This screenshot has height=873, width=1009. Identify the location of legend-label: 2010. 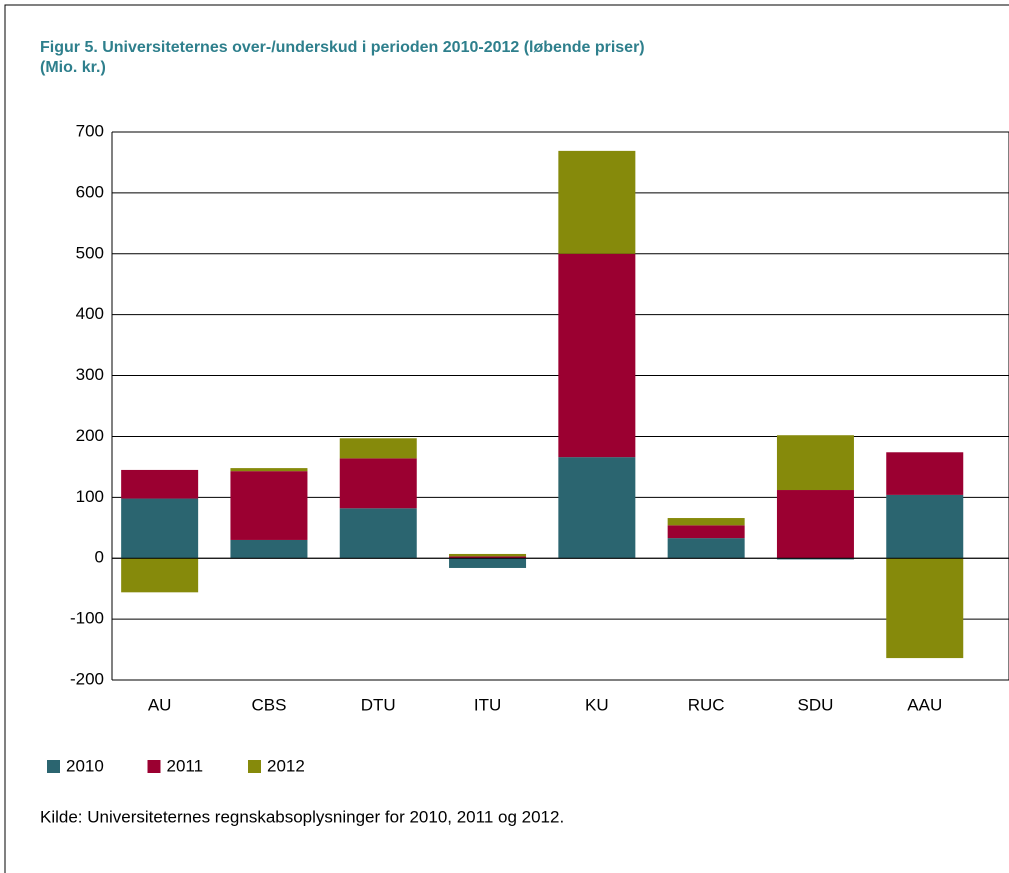
(85, 765).